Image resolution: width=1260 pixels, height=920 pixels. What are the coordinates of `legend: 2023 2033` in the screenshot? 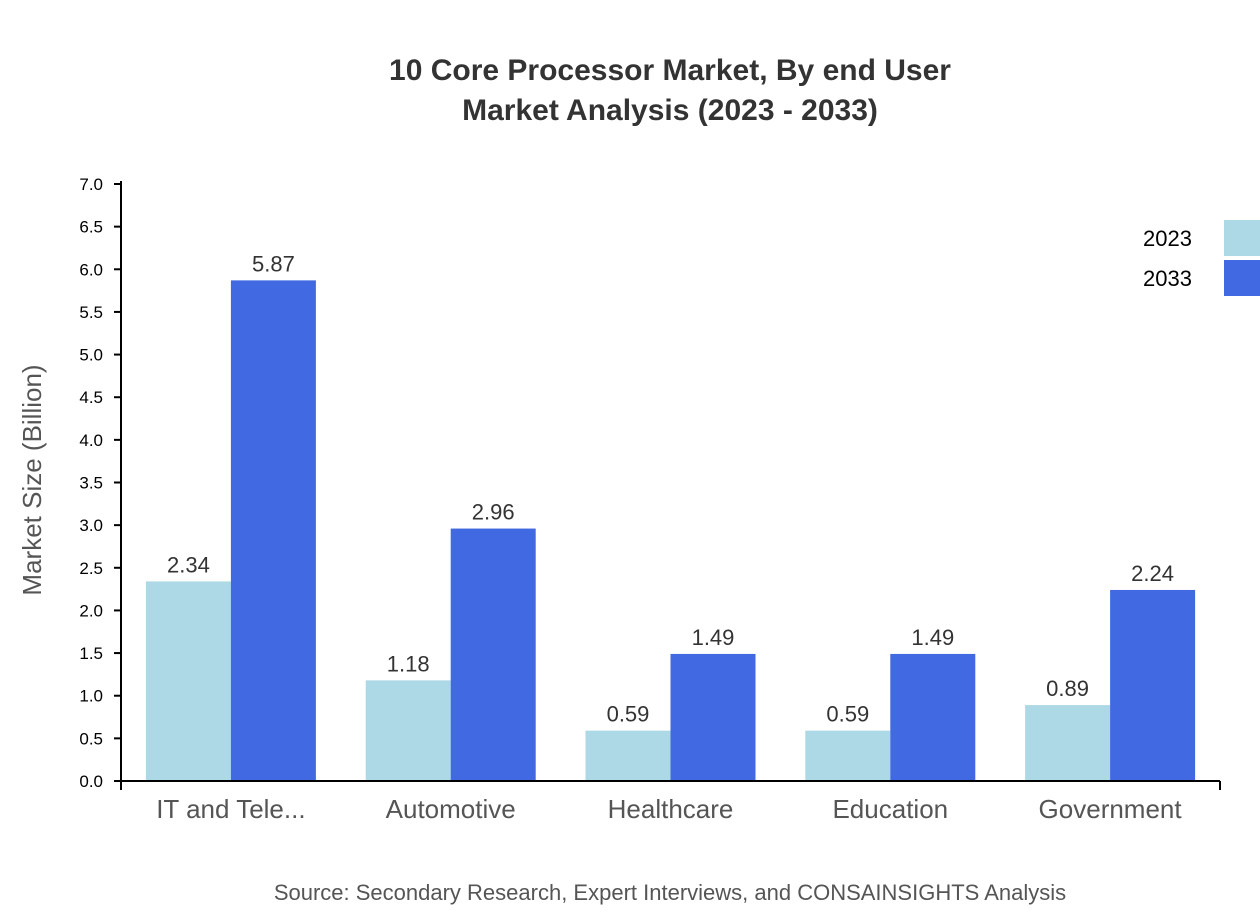 It's located at (1201, 258).